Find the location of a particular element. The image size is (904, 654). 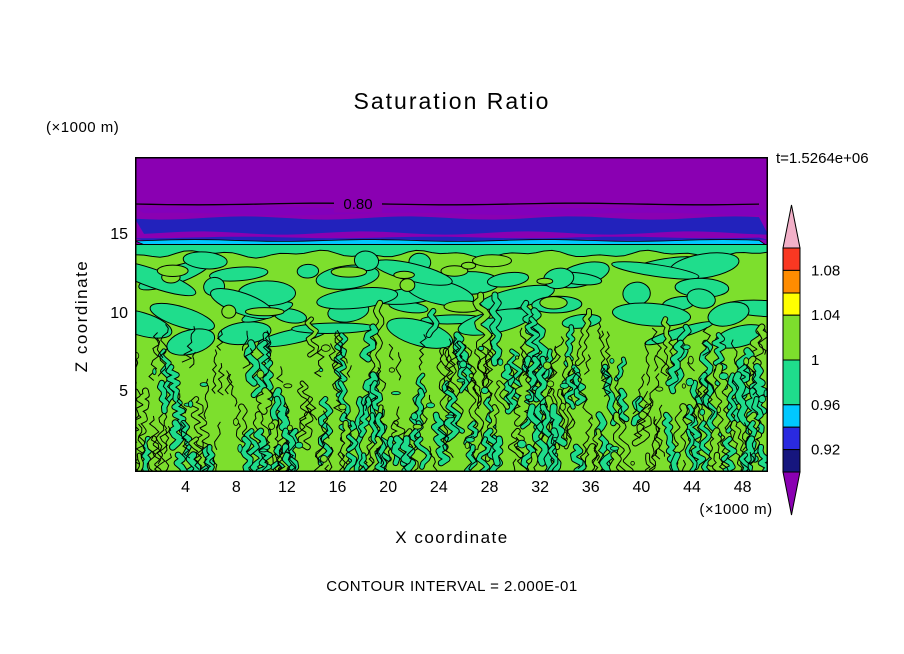

y-axis-label: Z coordinate is located at coordinates (81, 316).